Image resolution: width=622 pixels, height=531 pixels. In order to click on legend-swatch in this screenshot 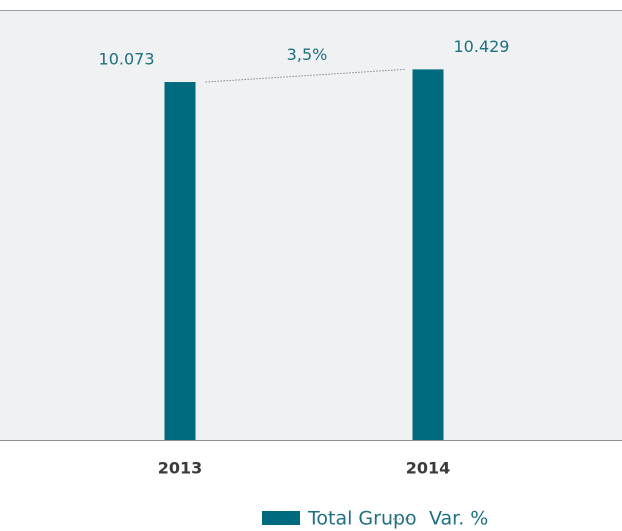, I will do `click(281, 518)`.